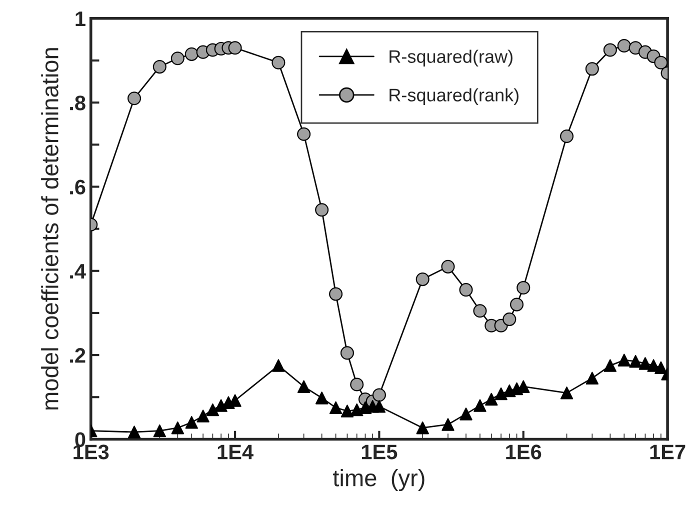  Describe the element at coordinates (78, 355) in the screenshot. I see `y-tick-label: .2` at that location.